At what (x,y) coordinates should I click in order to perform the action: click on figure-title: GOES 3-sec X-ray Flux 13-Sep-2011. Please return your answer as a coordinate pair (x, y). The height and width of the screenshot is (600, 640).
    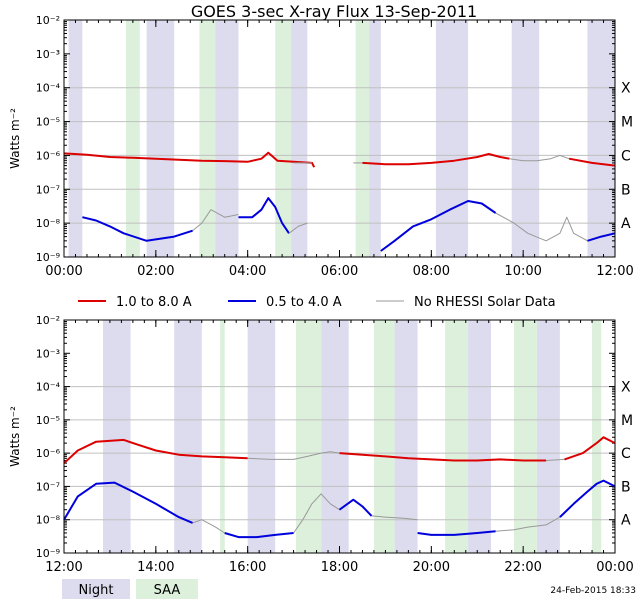
    Looking at the image, I should click on (334, 11).